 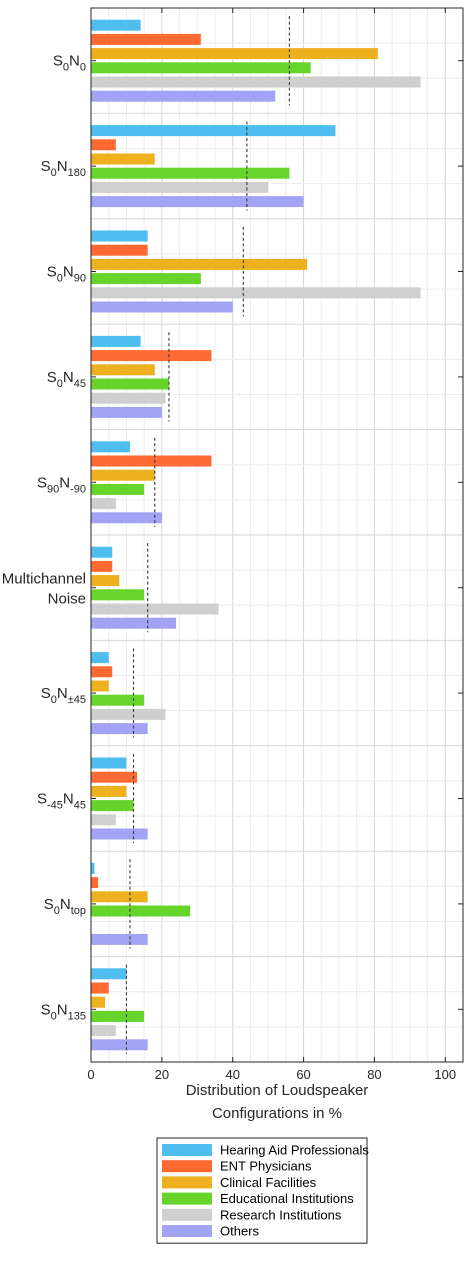 What do you see at coordinates (281, 1214) in the screenshot?
I see `legend-label: Research Institutions` at bounding box center [281, 1214].